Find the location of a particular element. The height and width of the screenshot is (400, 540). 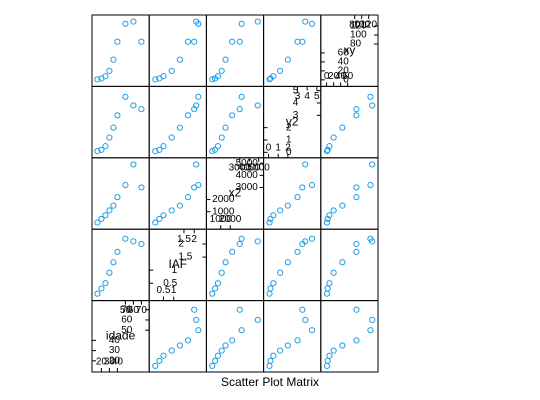

tick-label: 1 is located at coordinates (278, 147).